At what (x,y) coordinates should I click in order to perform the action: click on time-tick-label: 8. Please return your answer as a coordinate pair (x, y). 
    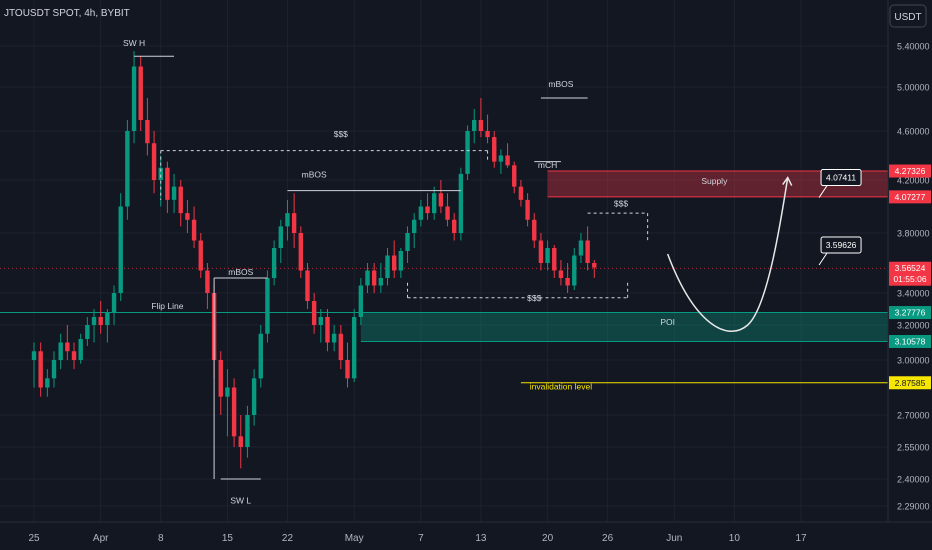
    Looking at the image, I should click on (161, 538).